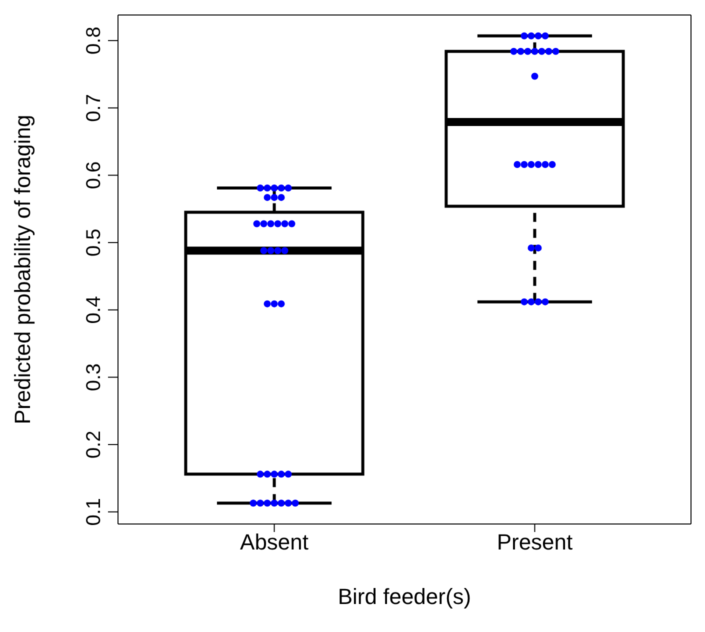 Image resolution: width=705 pixels, height=632 pixels. I want to click on x-tick-label: Absent, so click(274, 542).